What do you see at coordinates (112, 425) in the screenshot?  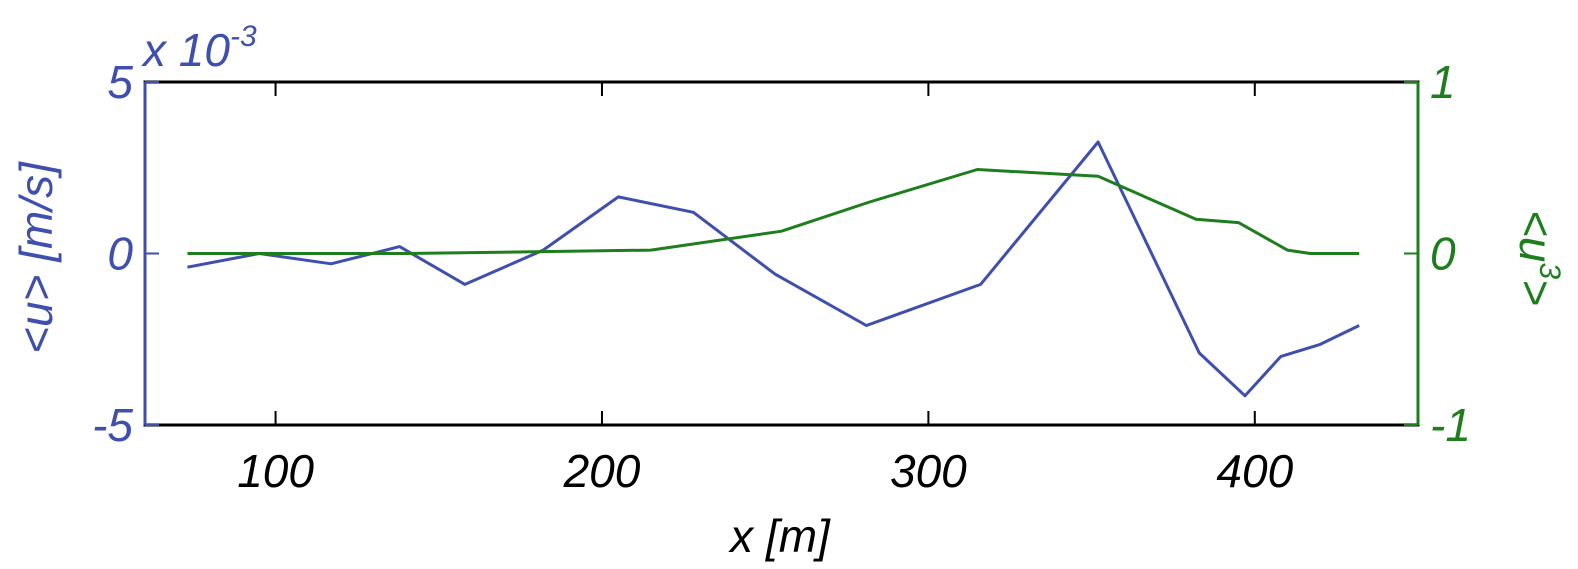 I see `left-tick-label: -5` at bounding box center [112, 425].